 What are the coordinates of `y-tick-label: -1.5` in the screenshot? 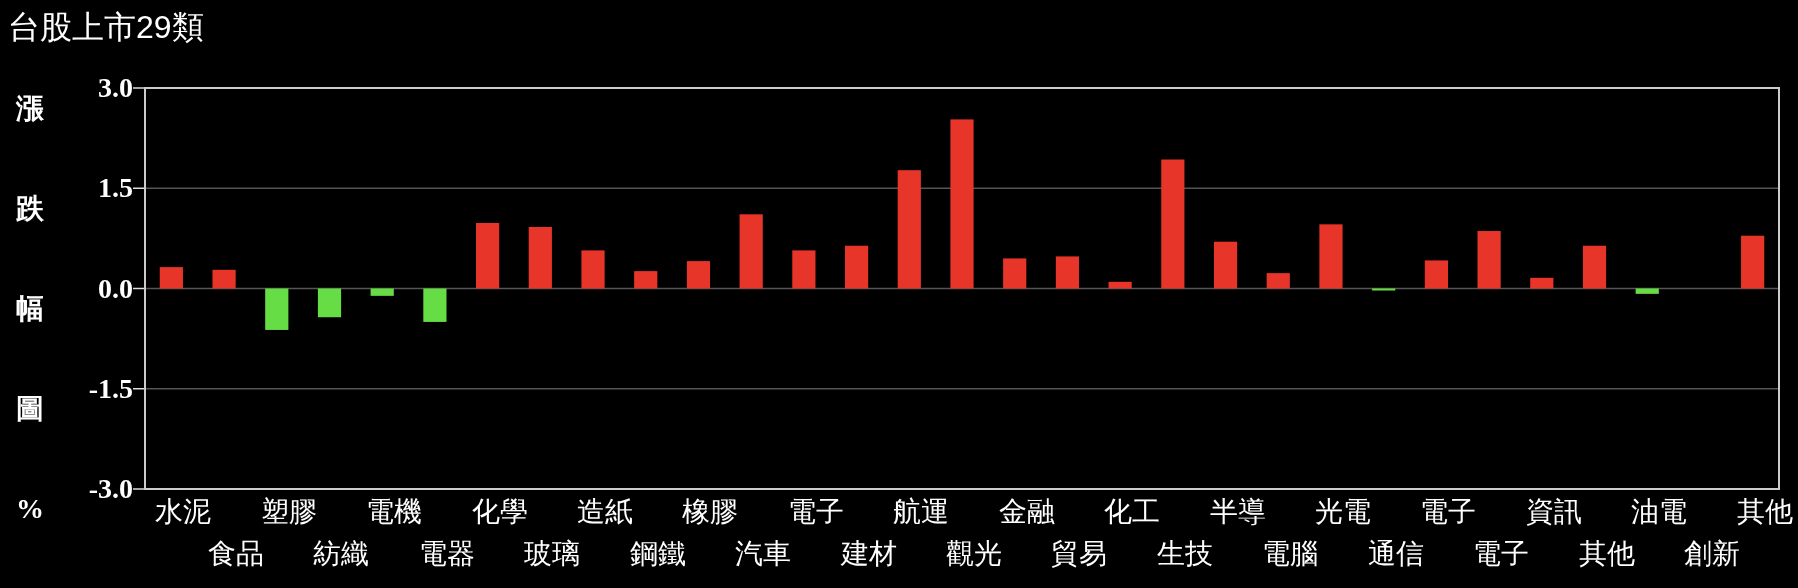 It's located at (110, 388).